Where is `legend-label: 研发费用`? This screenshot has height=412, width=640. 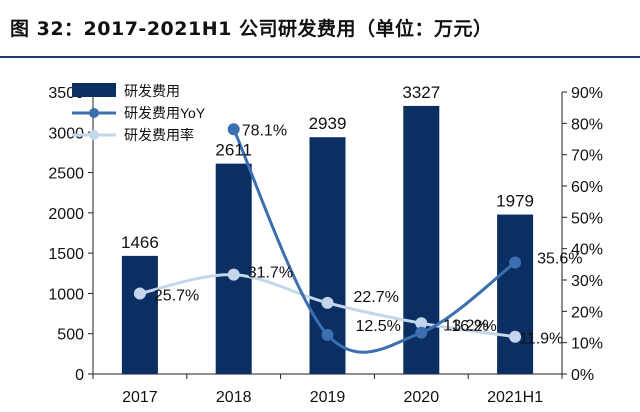
legend-label: 研发费用 is located at coordinates (152, 91).